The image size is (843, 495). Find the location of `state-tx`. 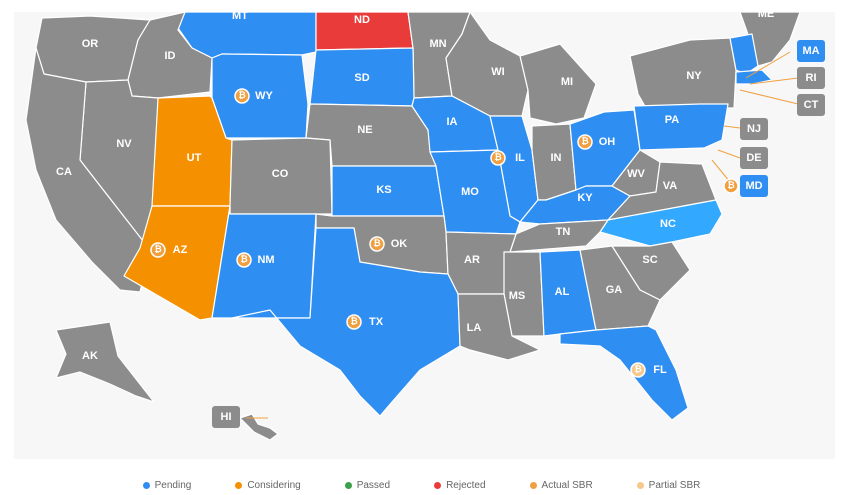

state-tx is located at coordinates (346, 322).